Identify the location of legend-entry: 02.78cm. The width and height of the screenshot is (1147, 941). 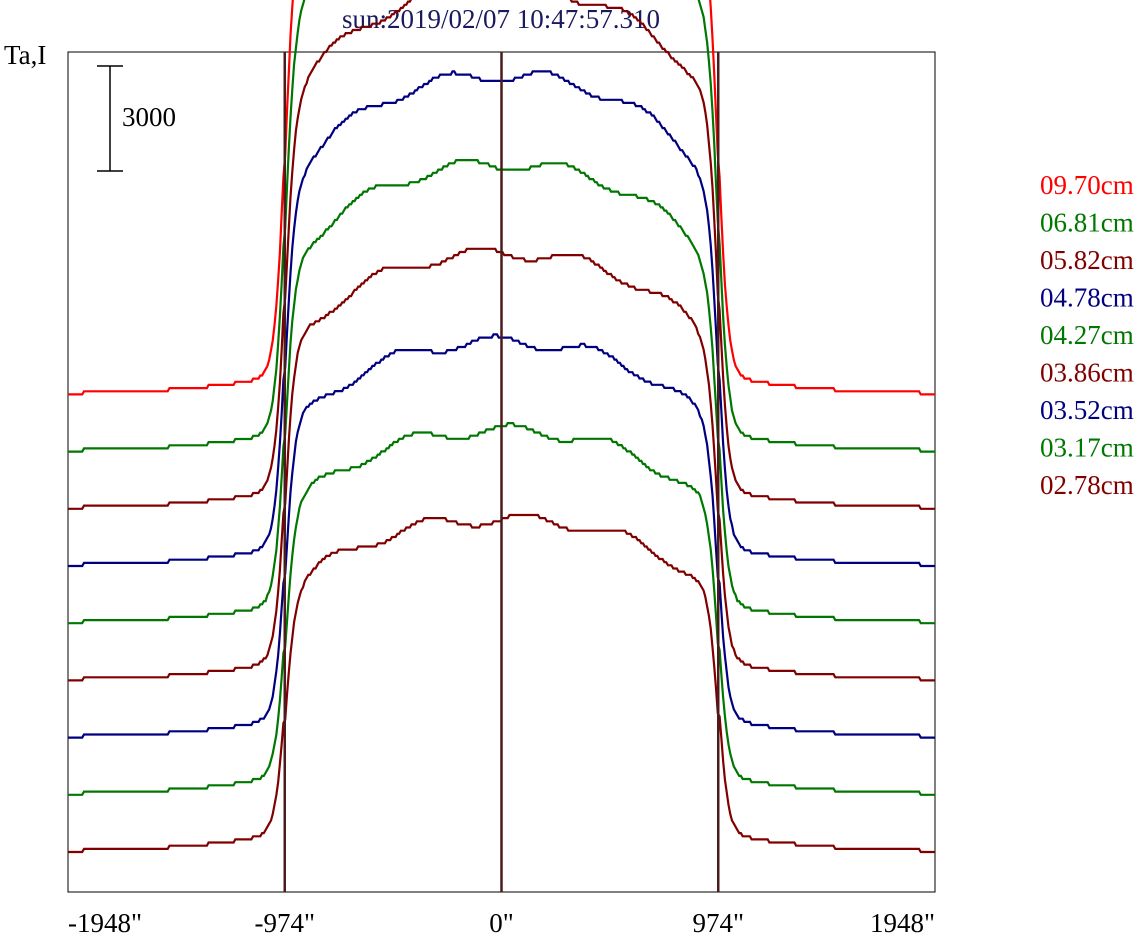
(1087, 485).